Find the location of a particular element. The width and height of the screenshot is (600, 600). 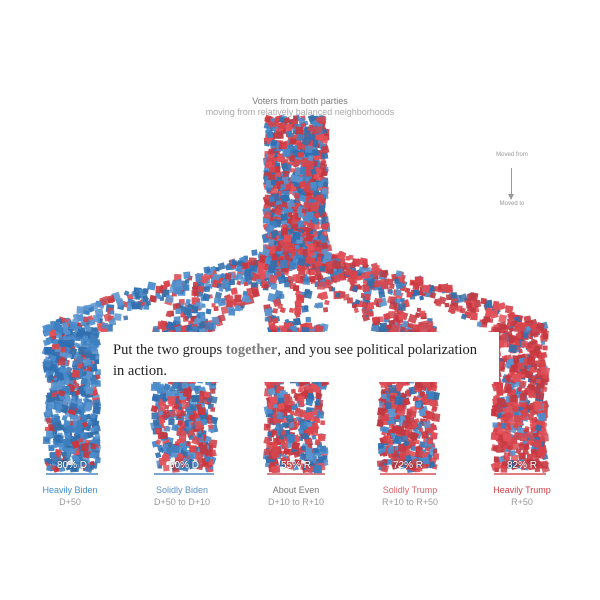

category-about-even: About Even is located at coordinates (296, 490).